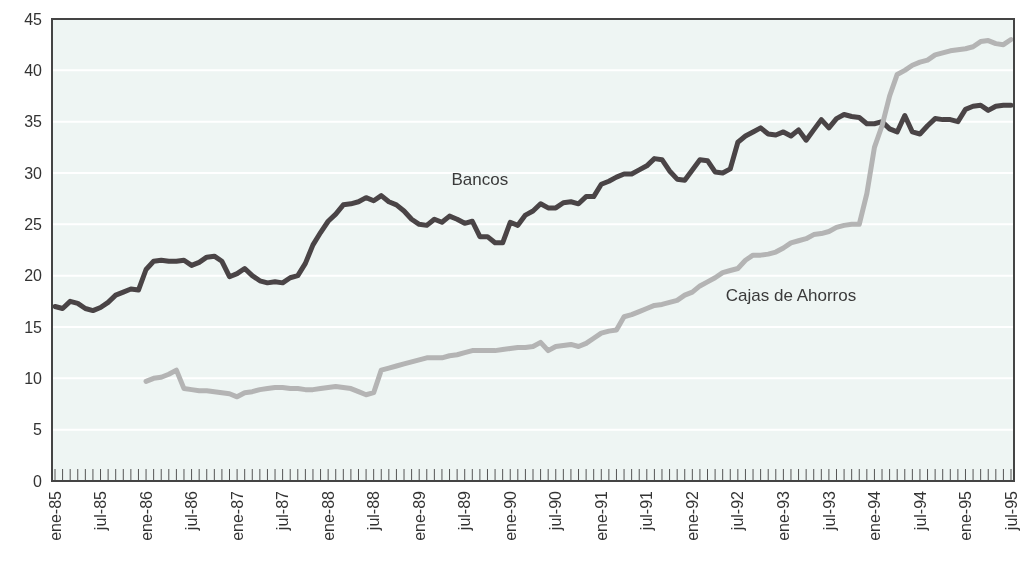 The image size is (1022, 567). I want to click on x-tick-label: jul-86, so click(192, 511).